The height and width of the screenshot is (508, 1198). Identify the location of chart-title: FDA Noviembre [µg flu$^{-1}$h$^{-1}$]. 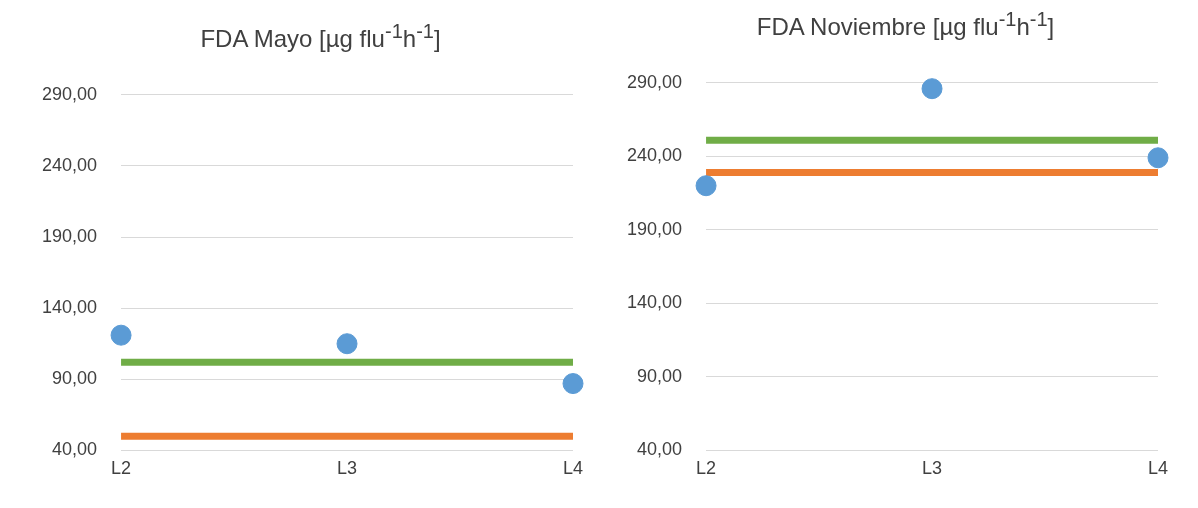
(905, 25).